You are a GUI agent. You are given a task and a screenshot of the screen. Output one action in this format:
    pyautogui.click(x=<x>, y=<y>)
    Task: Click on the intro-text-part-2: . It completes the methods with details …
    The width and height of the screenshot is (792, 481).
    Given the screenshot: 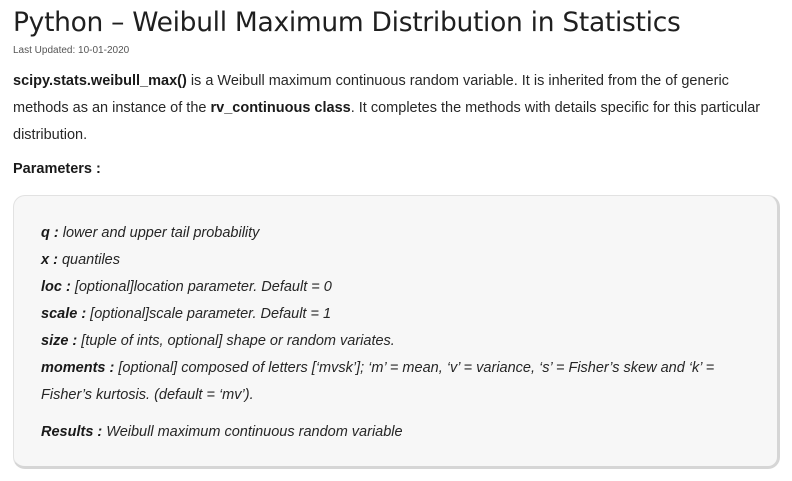 What is the action you would take?
    pyautogui.click(x=387, y=121)
    